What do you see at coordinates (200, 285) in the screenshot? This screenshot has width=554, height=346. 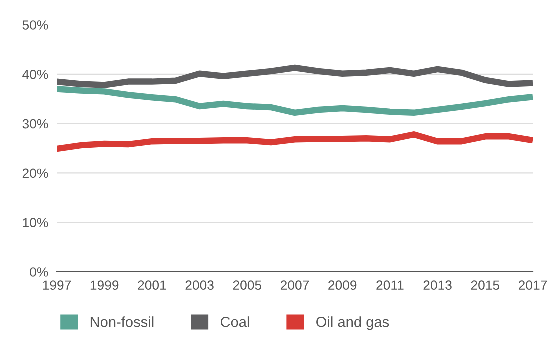 I see `x-tick-label: 2003` at bounding box center [200, 285].